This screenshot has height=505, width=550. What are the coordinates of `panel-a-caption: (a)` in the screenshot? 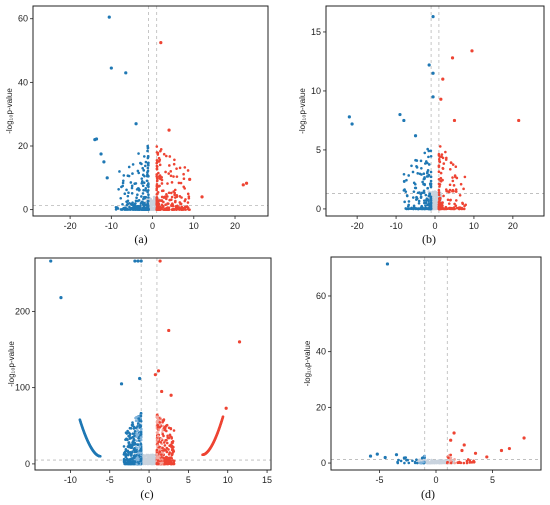 It's located at (140, 239).